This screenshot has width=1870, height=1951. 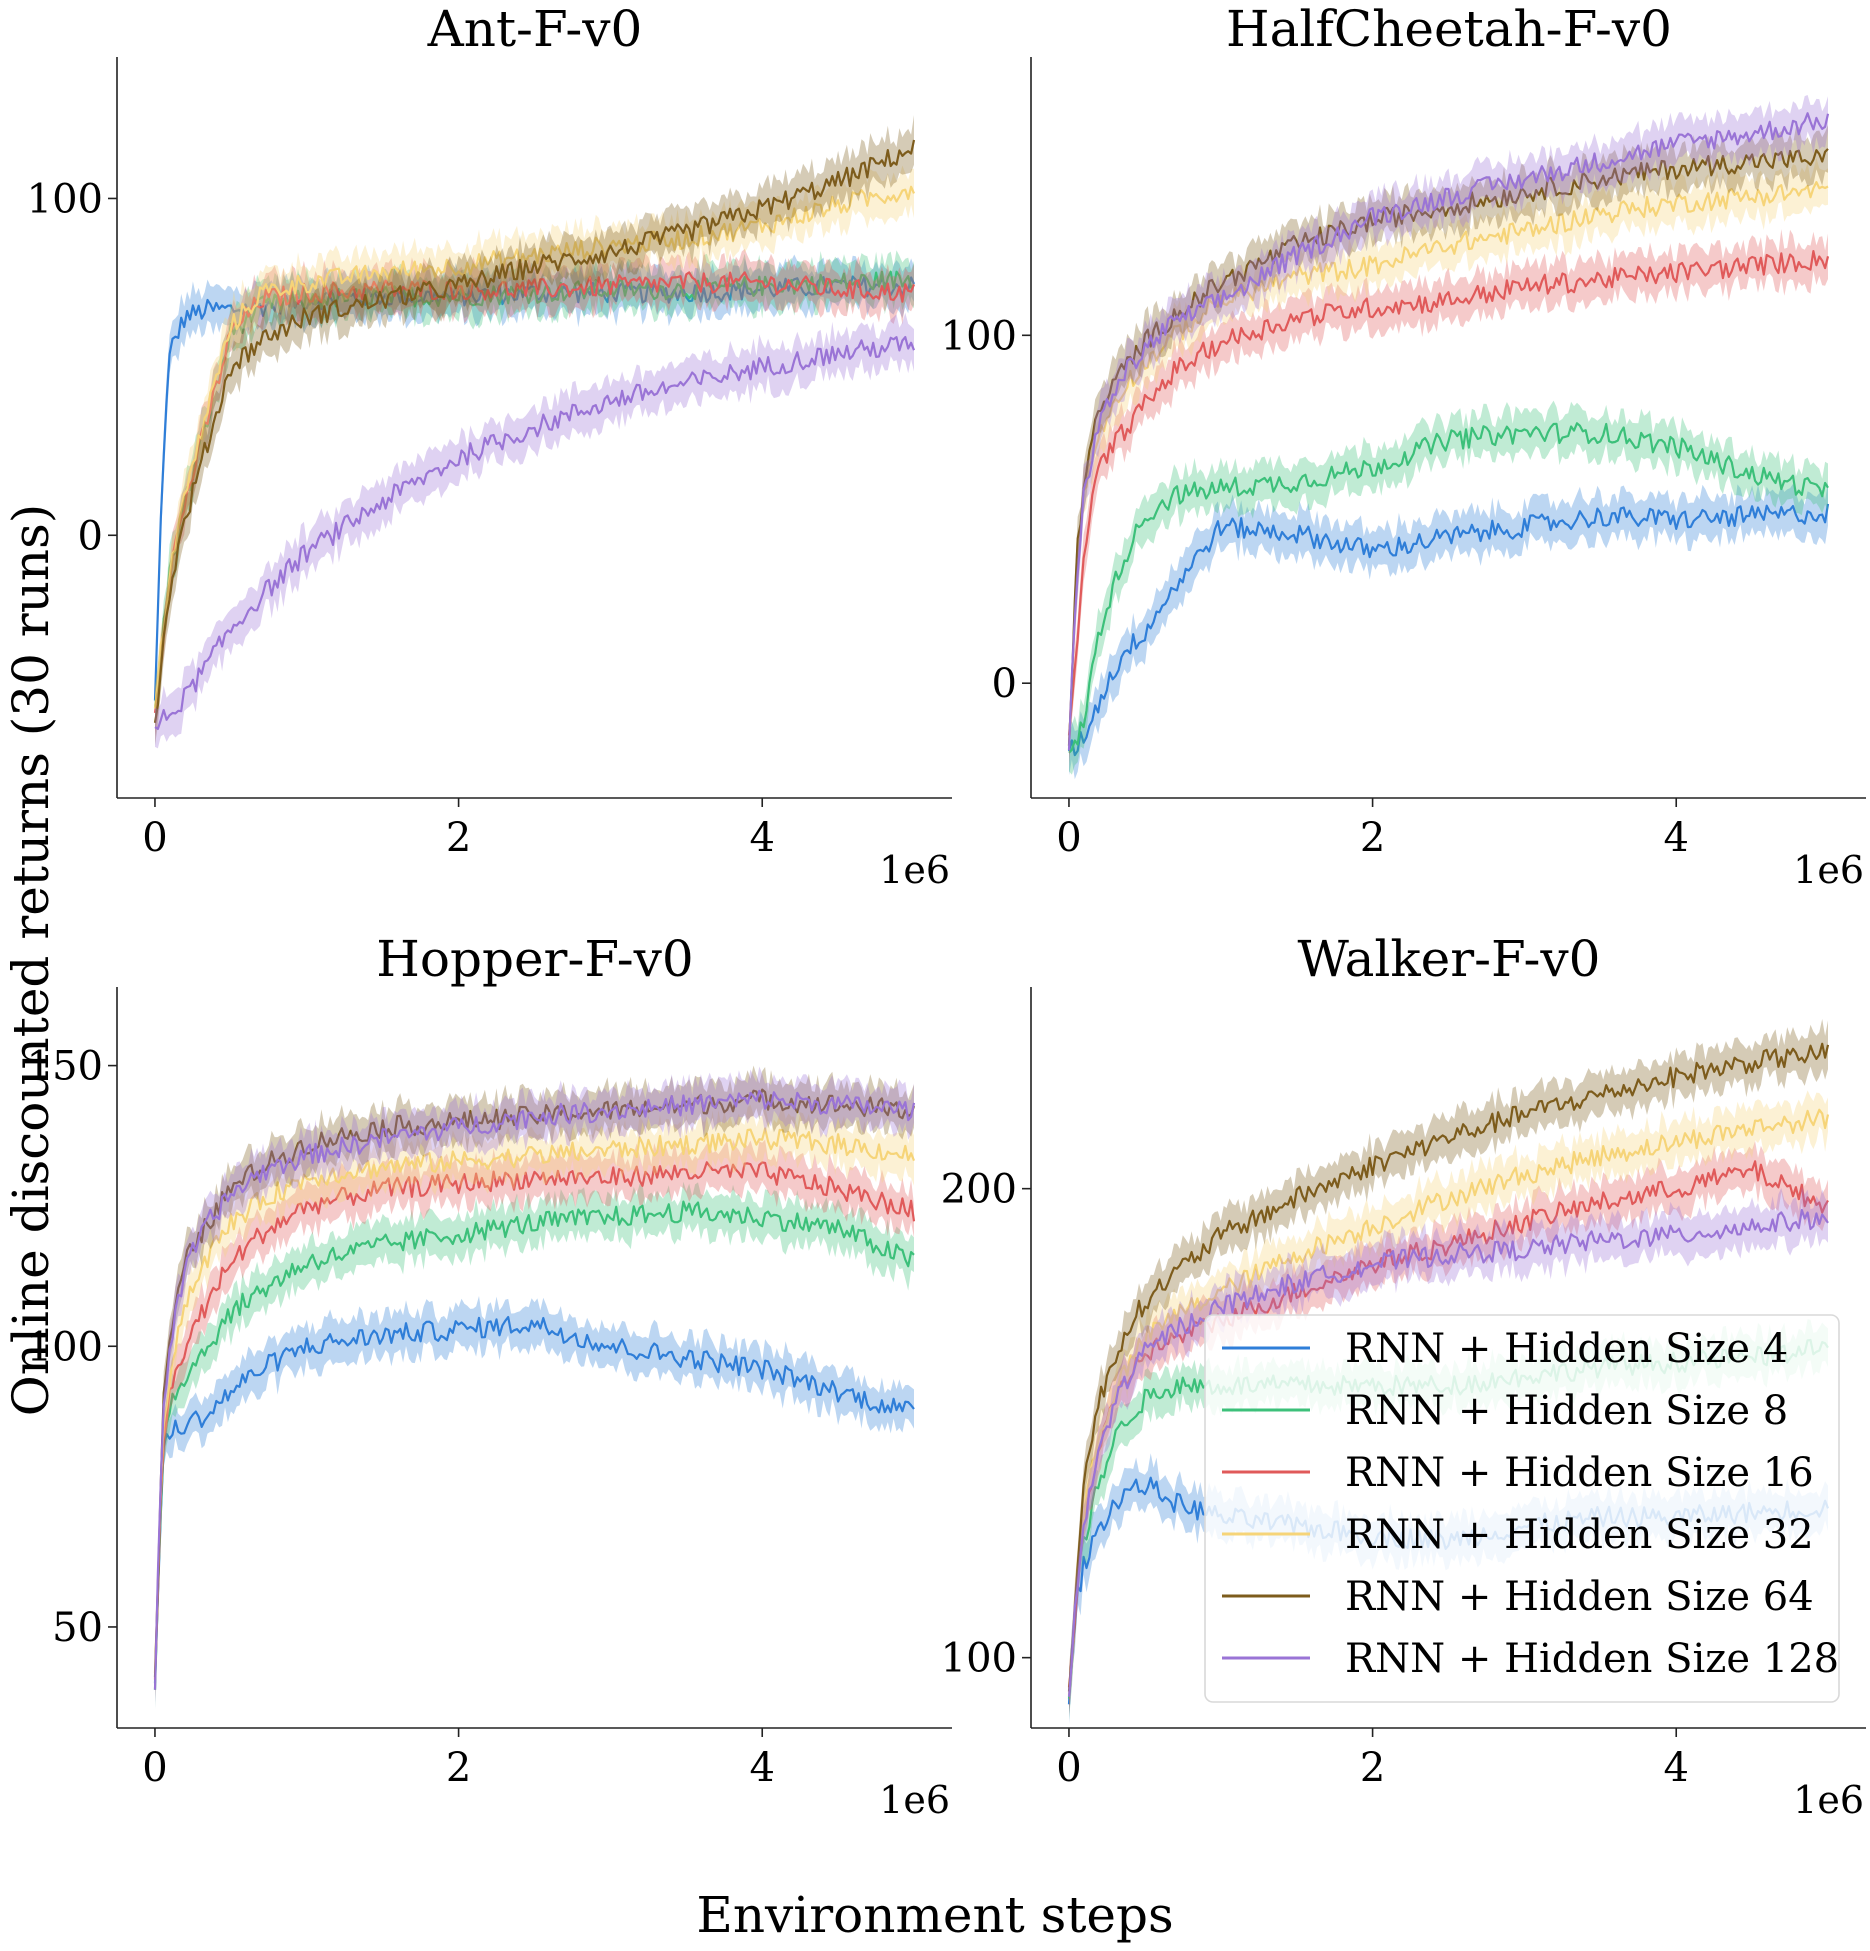 I want to click on legend-label: RNN + Hidden Size 8, so click(x=1566, y=1411).